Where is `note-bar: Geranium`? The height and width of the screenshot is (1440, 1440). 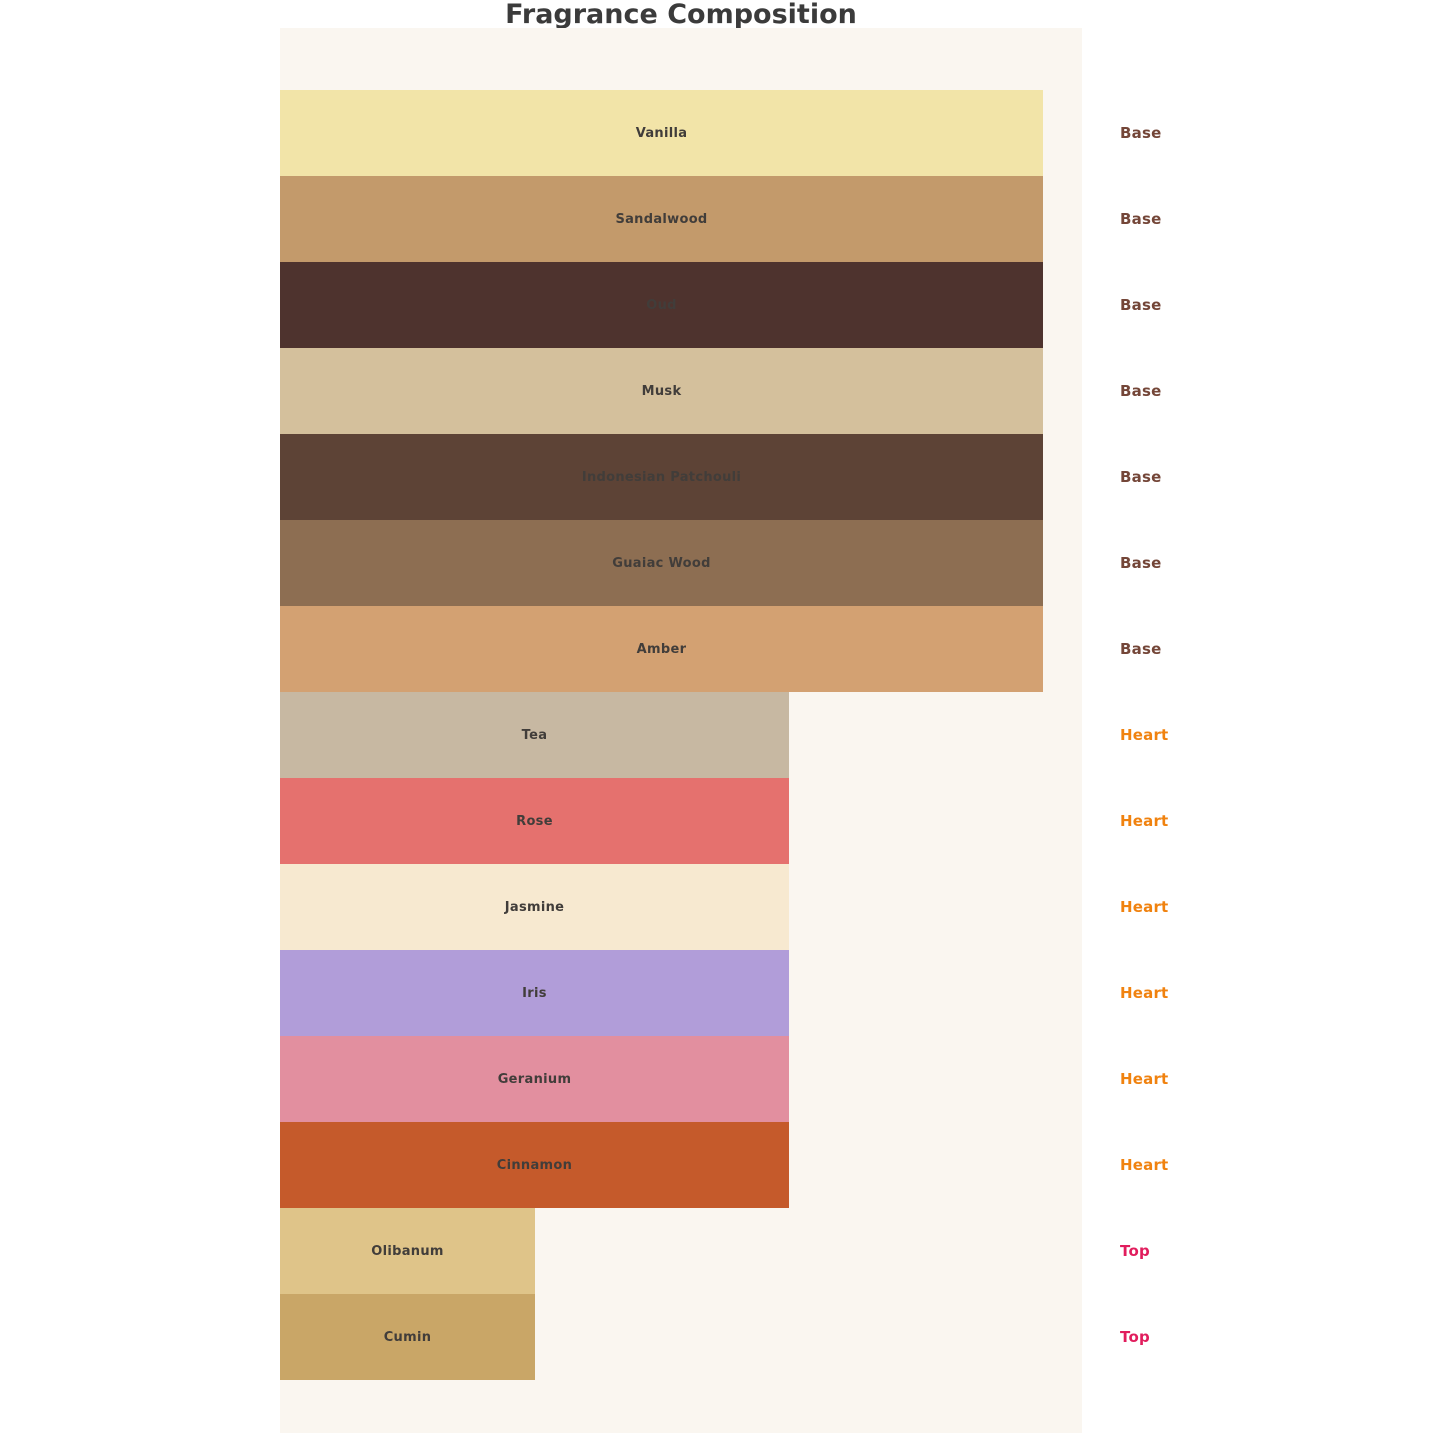
note-bar: Geranium is located at coordinates (534, 1079).